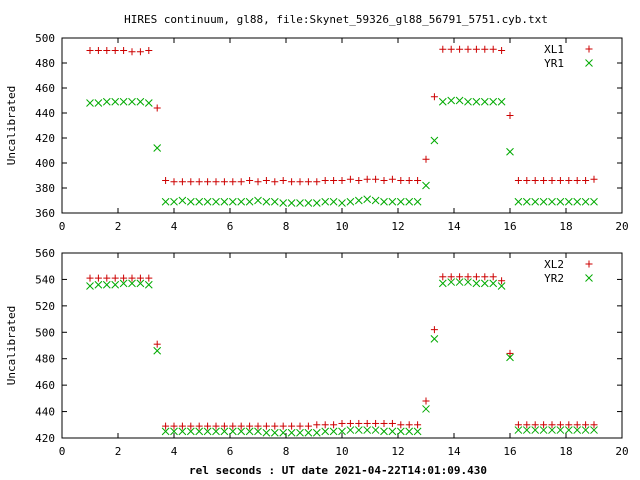  Describe the element at coordinates (589, 278) in the screenshot. I see `legend-marker-YR2` at that location.